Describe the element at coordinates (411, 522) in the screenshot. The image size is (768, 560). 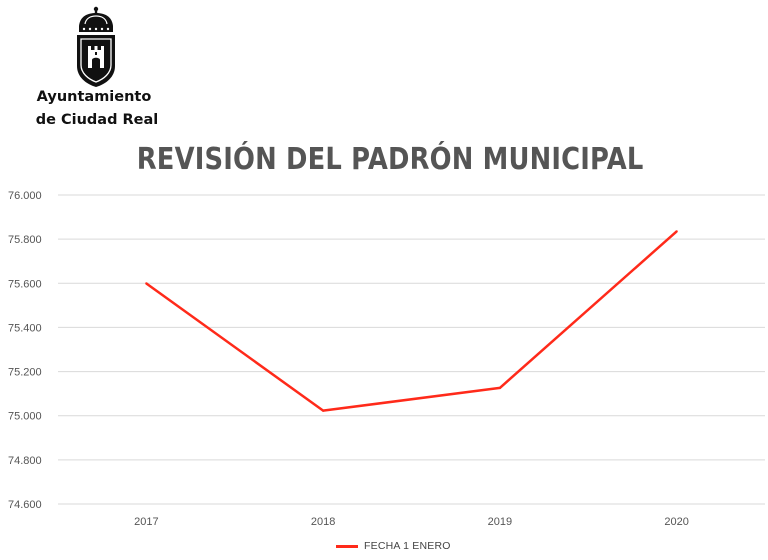
I see `x-axis-ticks: 2017 2018 2019 2020` at that location.